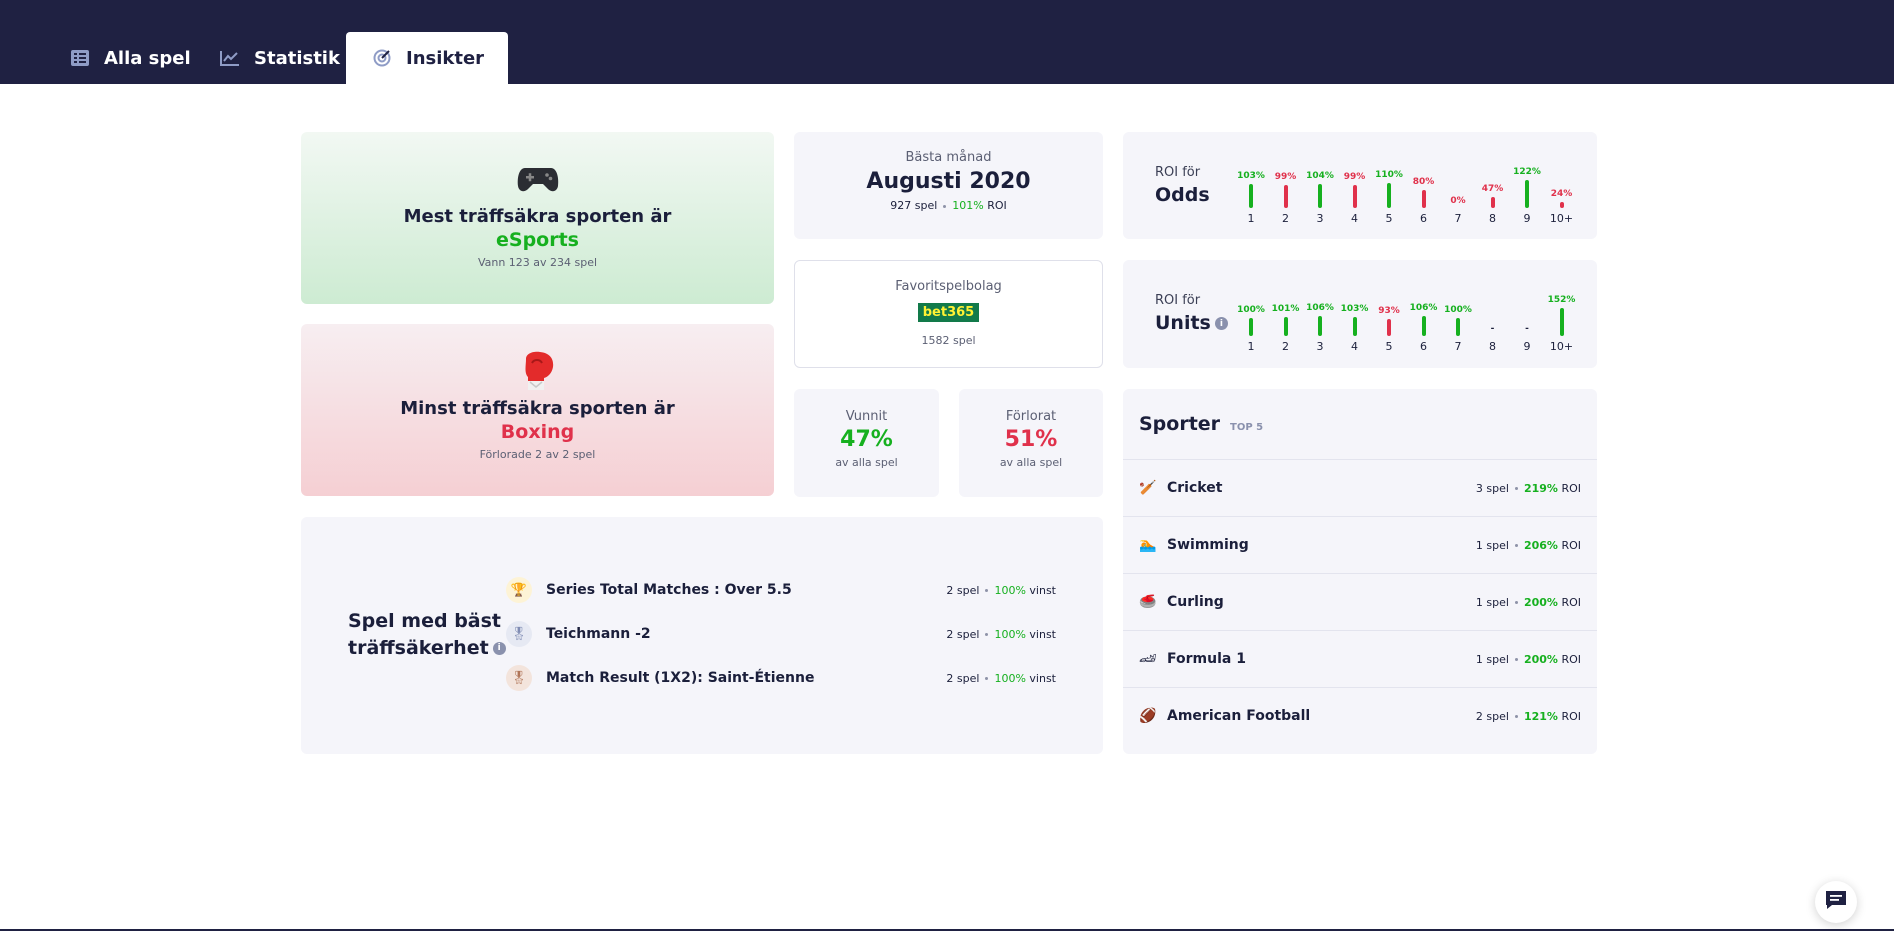  I want to click on roi-bar-column: 122% 9, so click(1527, 192).